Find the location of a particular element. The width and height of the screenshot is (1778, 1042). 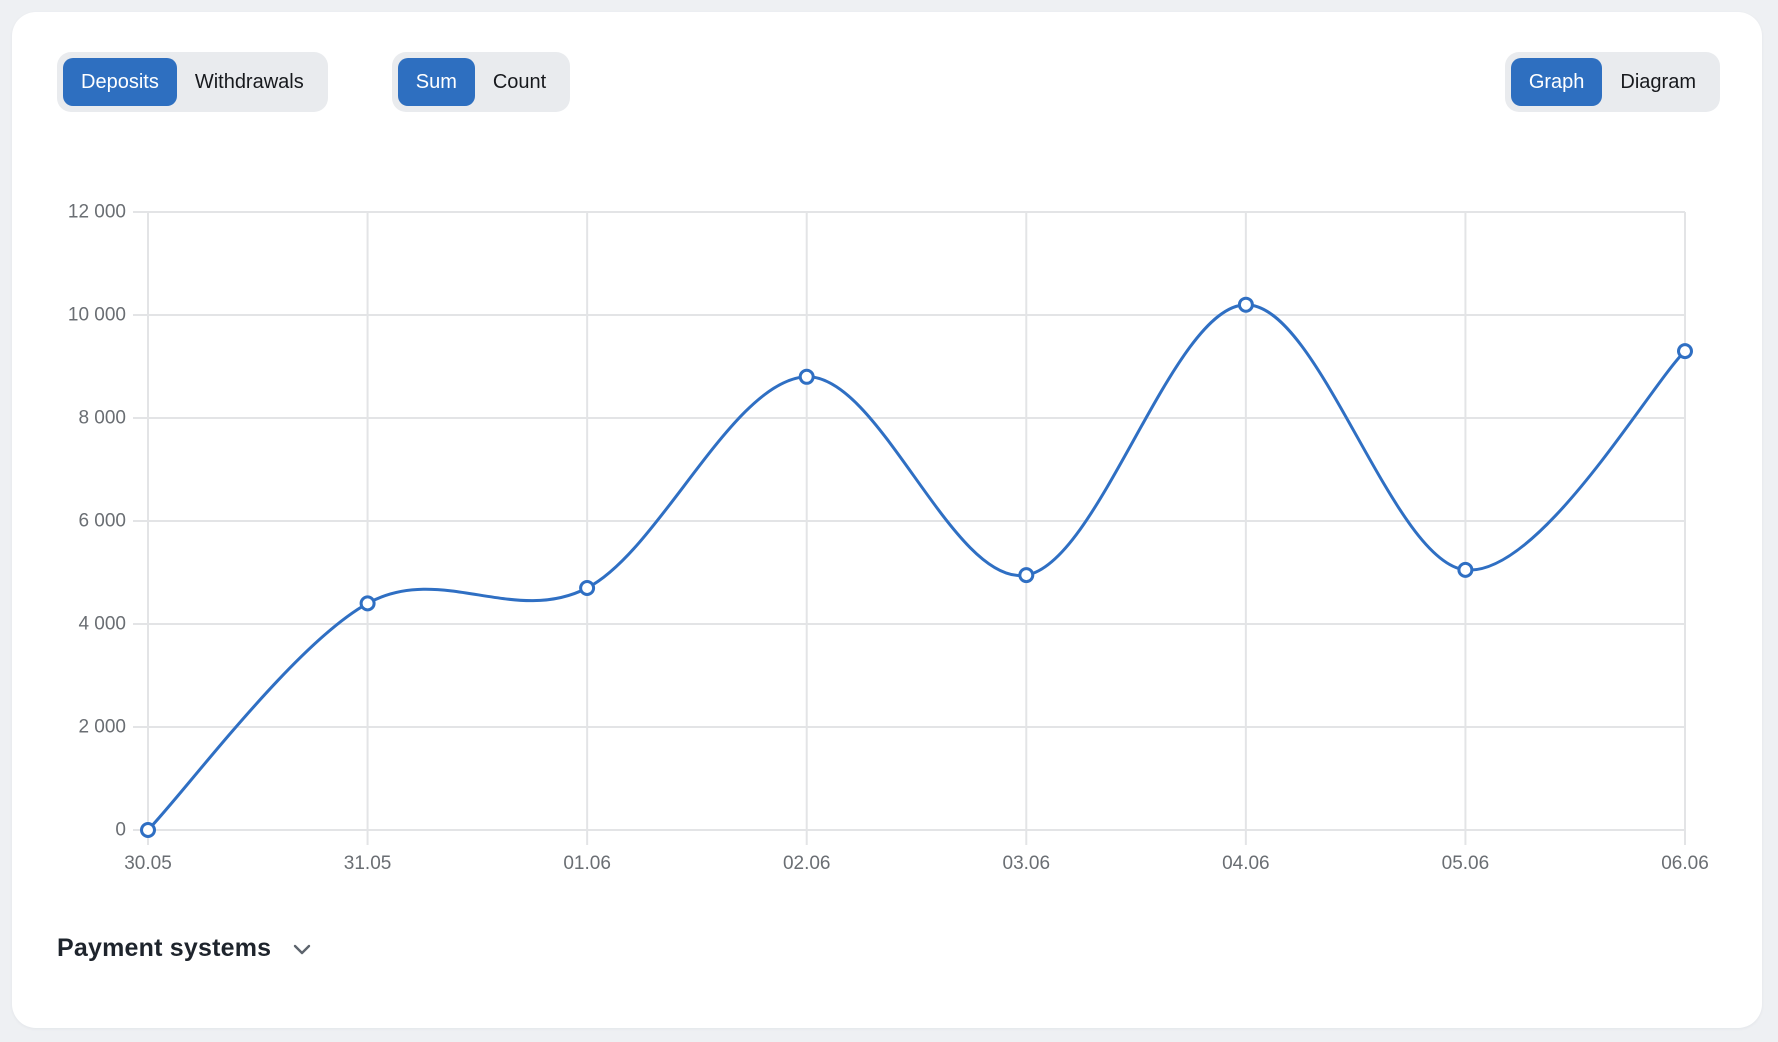

y-axis-tick-label: 4 000 is located at coordinates (102, 624).